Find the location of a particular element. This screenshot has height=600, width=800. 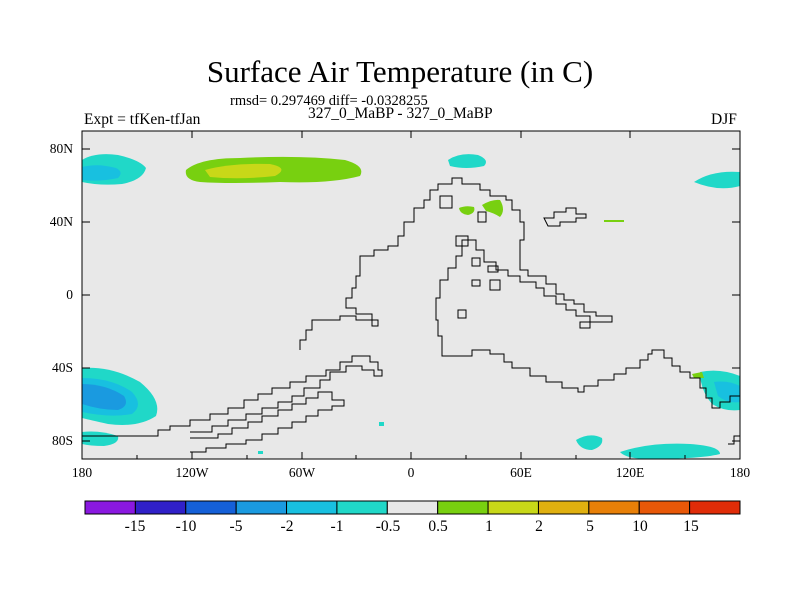

experiment-label: Expt = tfKen-tfJan is located at coordinates (142, 119).